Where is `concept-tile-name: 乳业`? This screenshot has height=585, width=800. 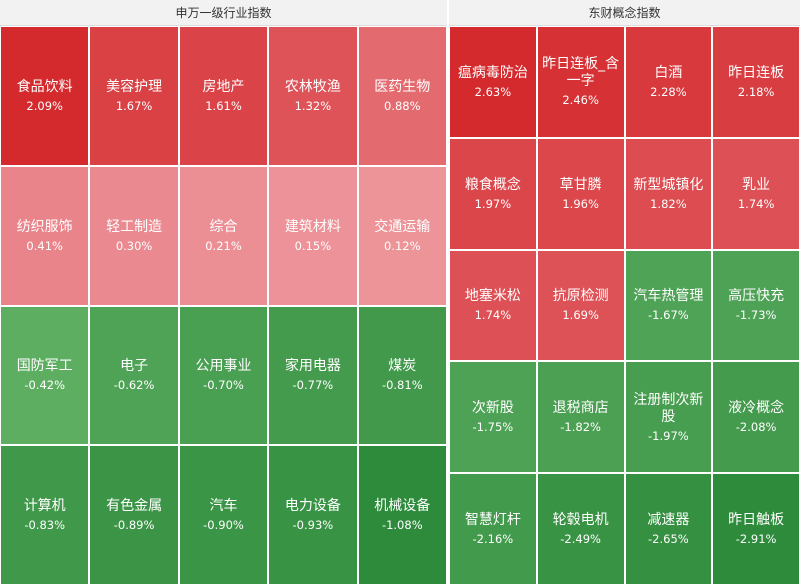
concept-tile-name: 乳业 is located at coordinates (756, 184).